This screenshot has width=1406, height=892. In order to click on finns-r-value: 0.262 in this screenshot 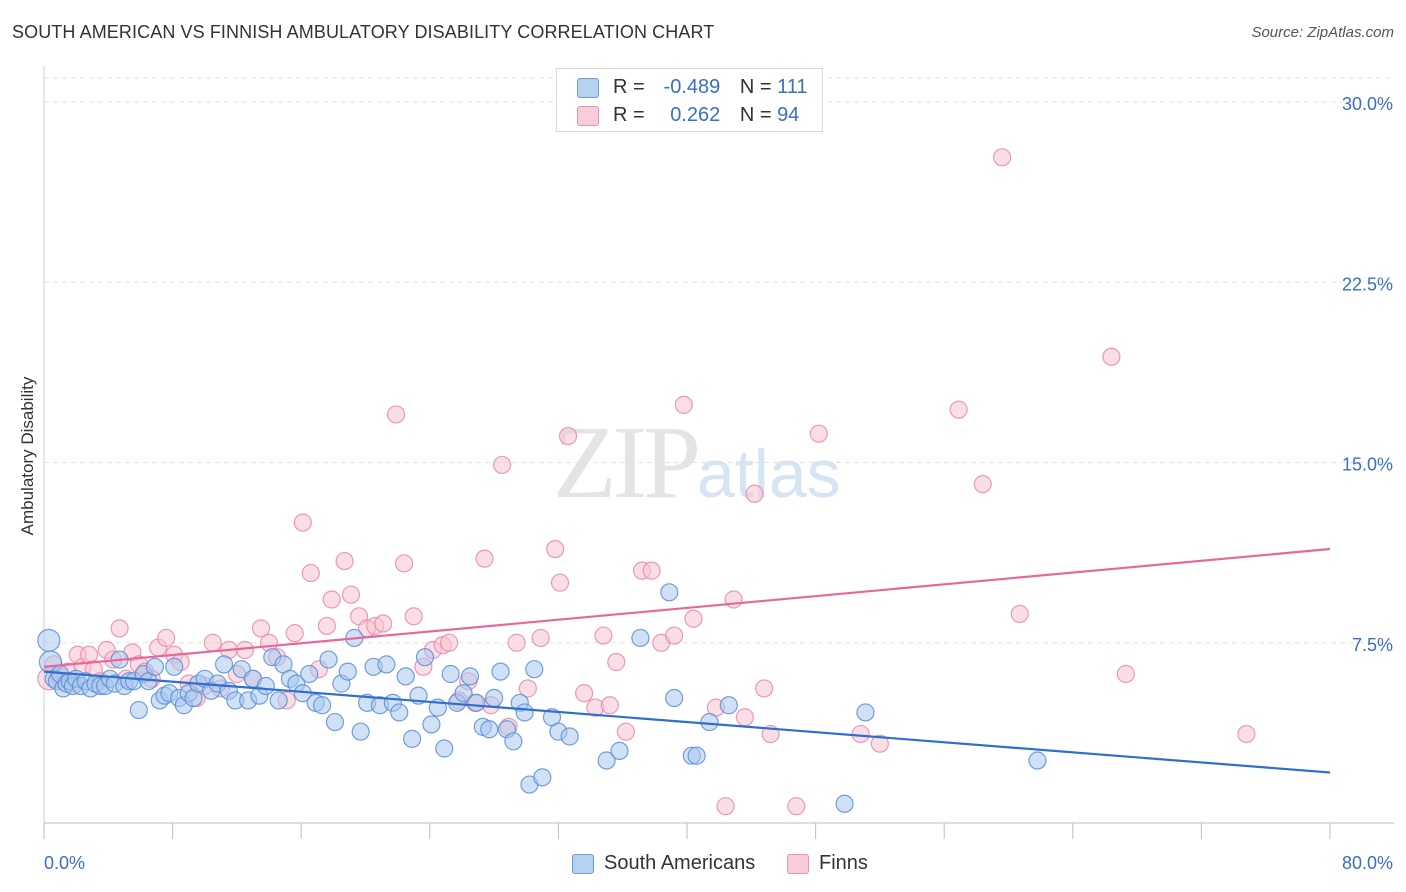, I will do `click(695, 115)`.